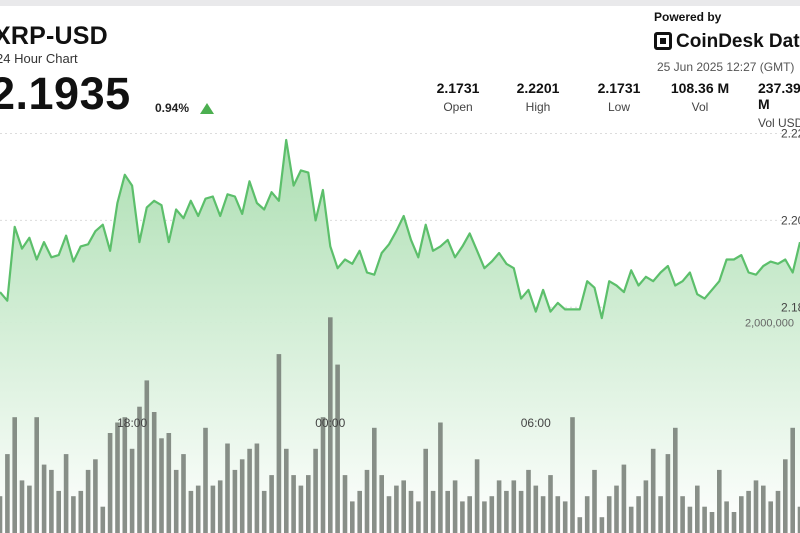 This screenshot has height=533, width=800. Describe the element at coordinates (790, 220) in the screenshot. I see `y-tick-label-1: 2.20` at that location.